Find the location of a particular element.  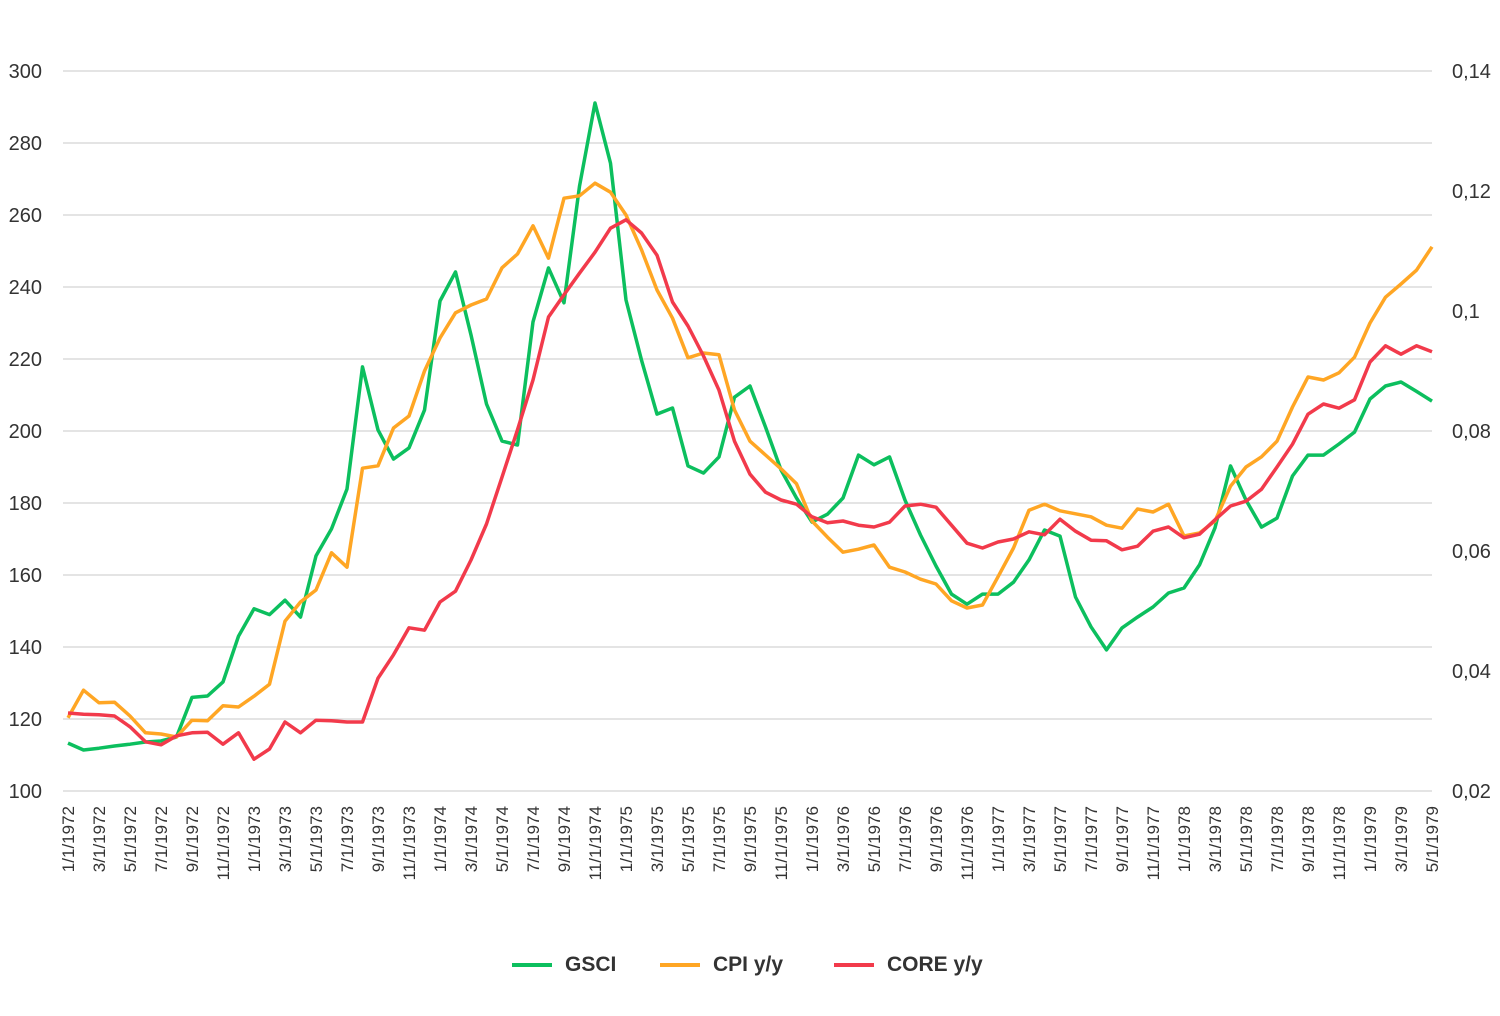

x-tick-label: 11/1/1973 is located at coordinates (409, 843).